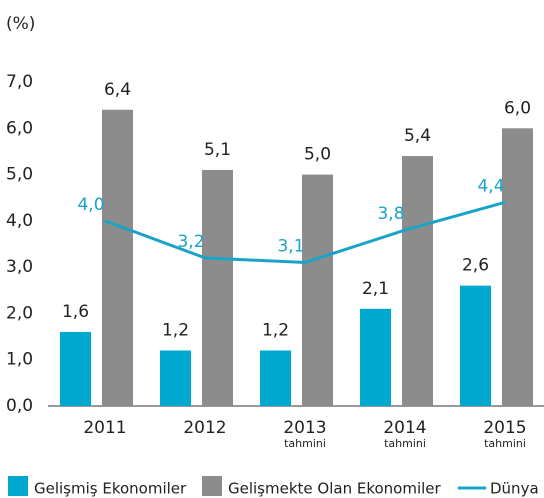 The image size is (544, 498). Describe the element at coordinates (375, 289) in the screenshot. I see `value-label: 2,1` at that location.